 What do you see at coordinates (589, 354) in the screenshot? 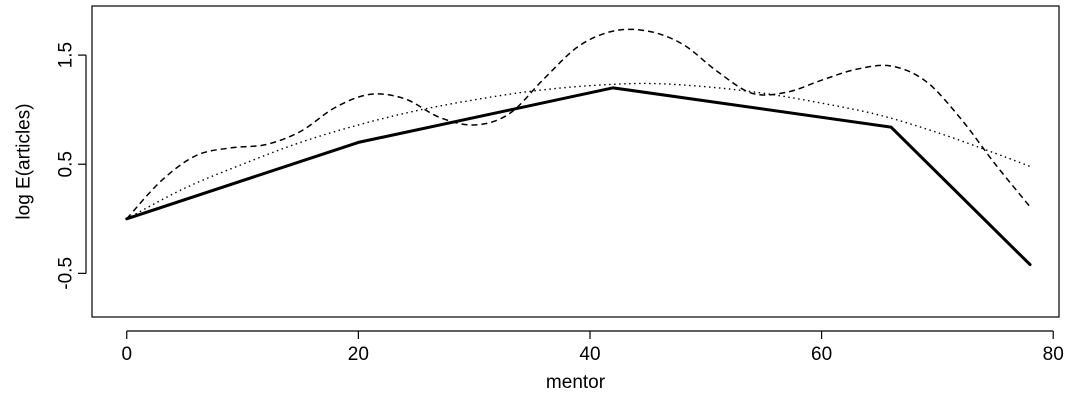
I see `x-tick-label: 40` at bounding box center [589, 354].